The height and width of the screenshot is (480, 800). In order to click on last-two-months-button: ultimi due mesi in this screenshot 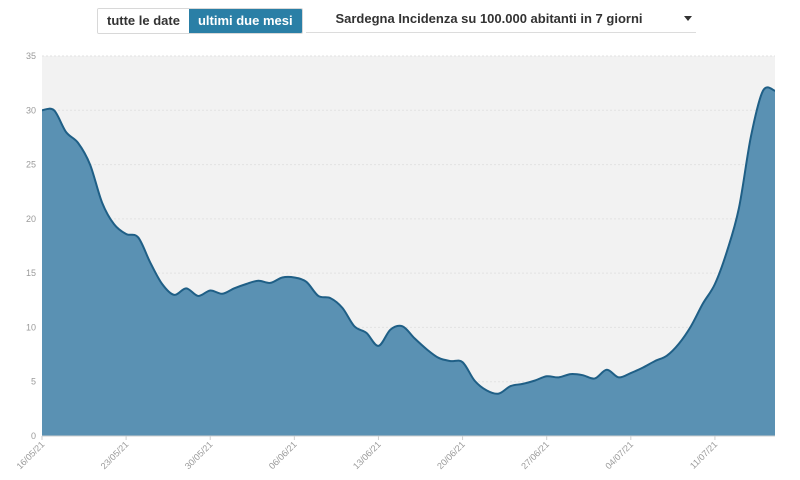, I will do `click(245, 21)`.